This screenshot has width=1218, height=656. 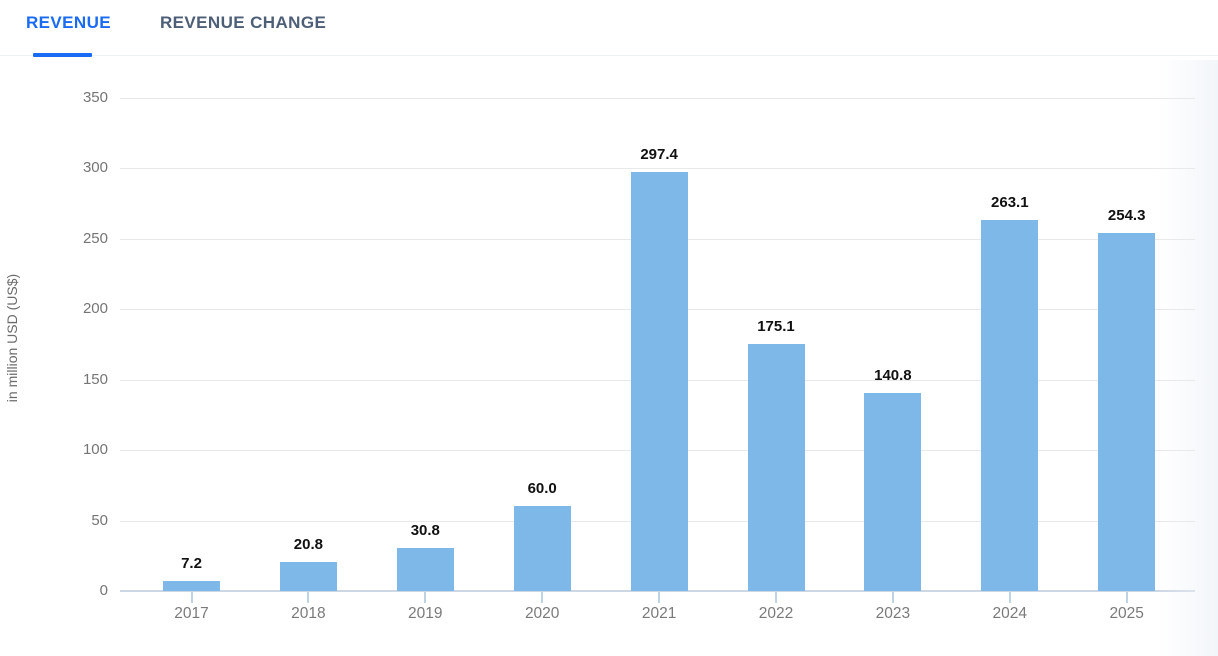 I want to click on bar-2020, so click(x=542, y=548).